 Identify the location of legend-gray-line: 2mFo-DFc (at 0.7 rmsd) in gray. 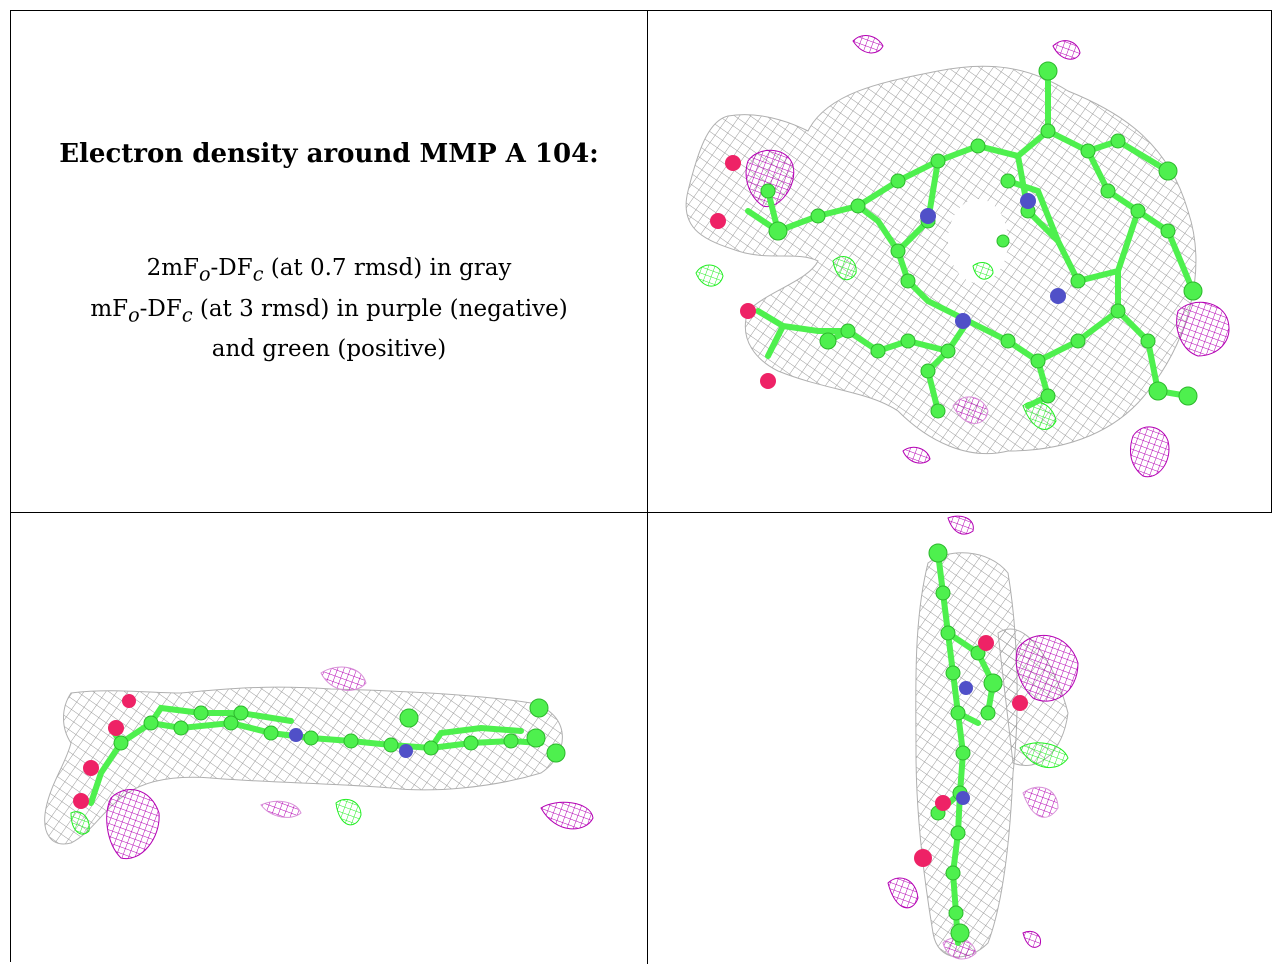
(329, 270).